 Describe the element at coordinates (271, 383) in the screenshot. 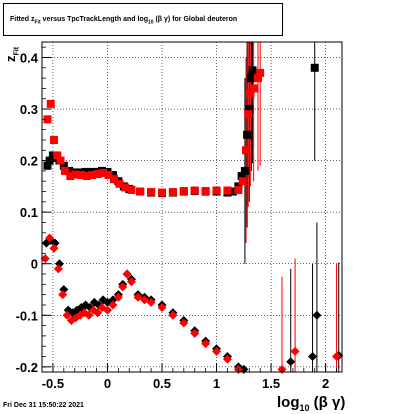

I see `x-tick-label: 1.5` at that location.